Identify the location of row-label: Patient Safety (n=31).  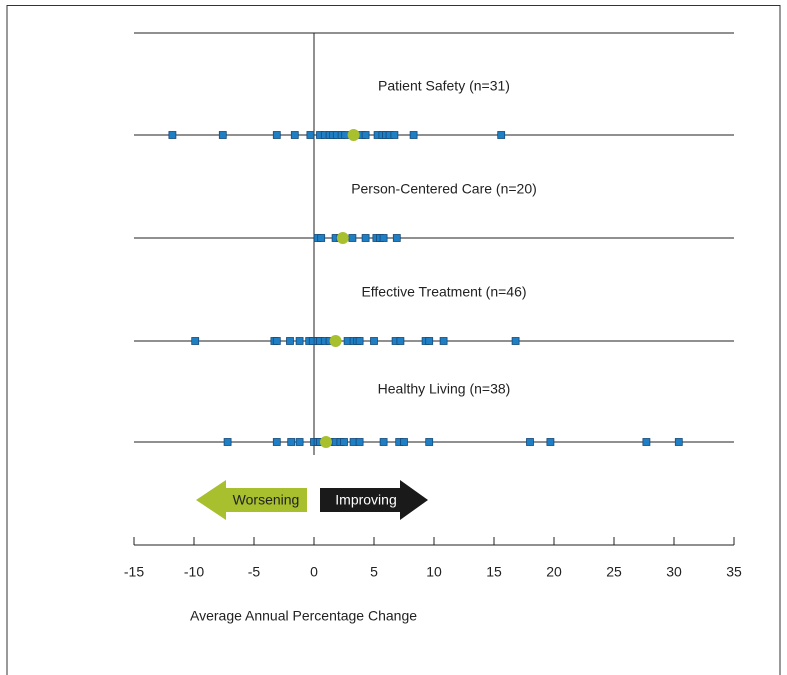
(444, 86).